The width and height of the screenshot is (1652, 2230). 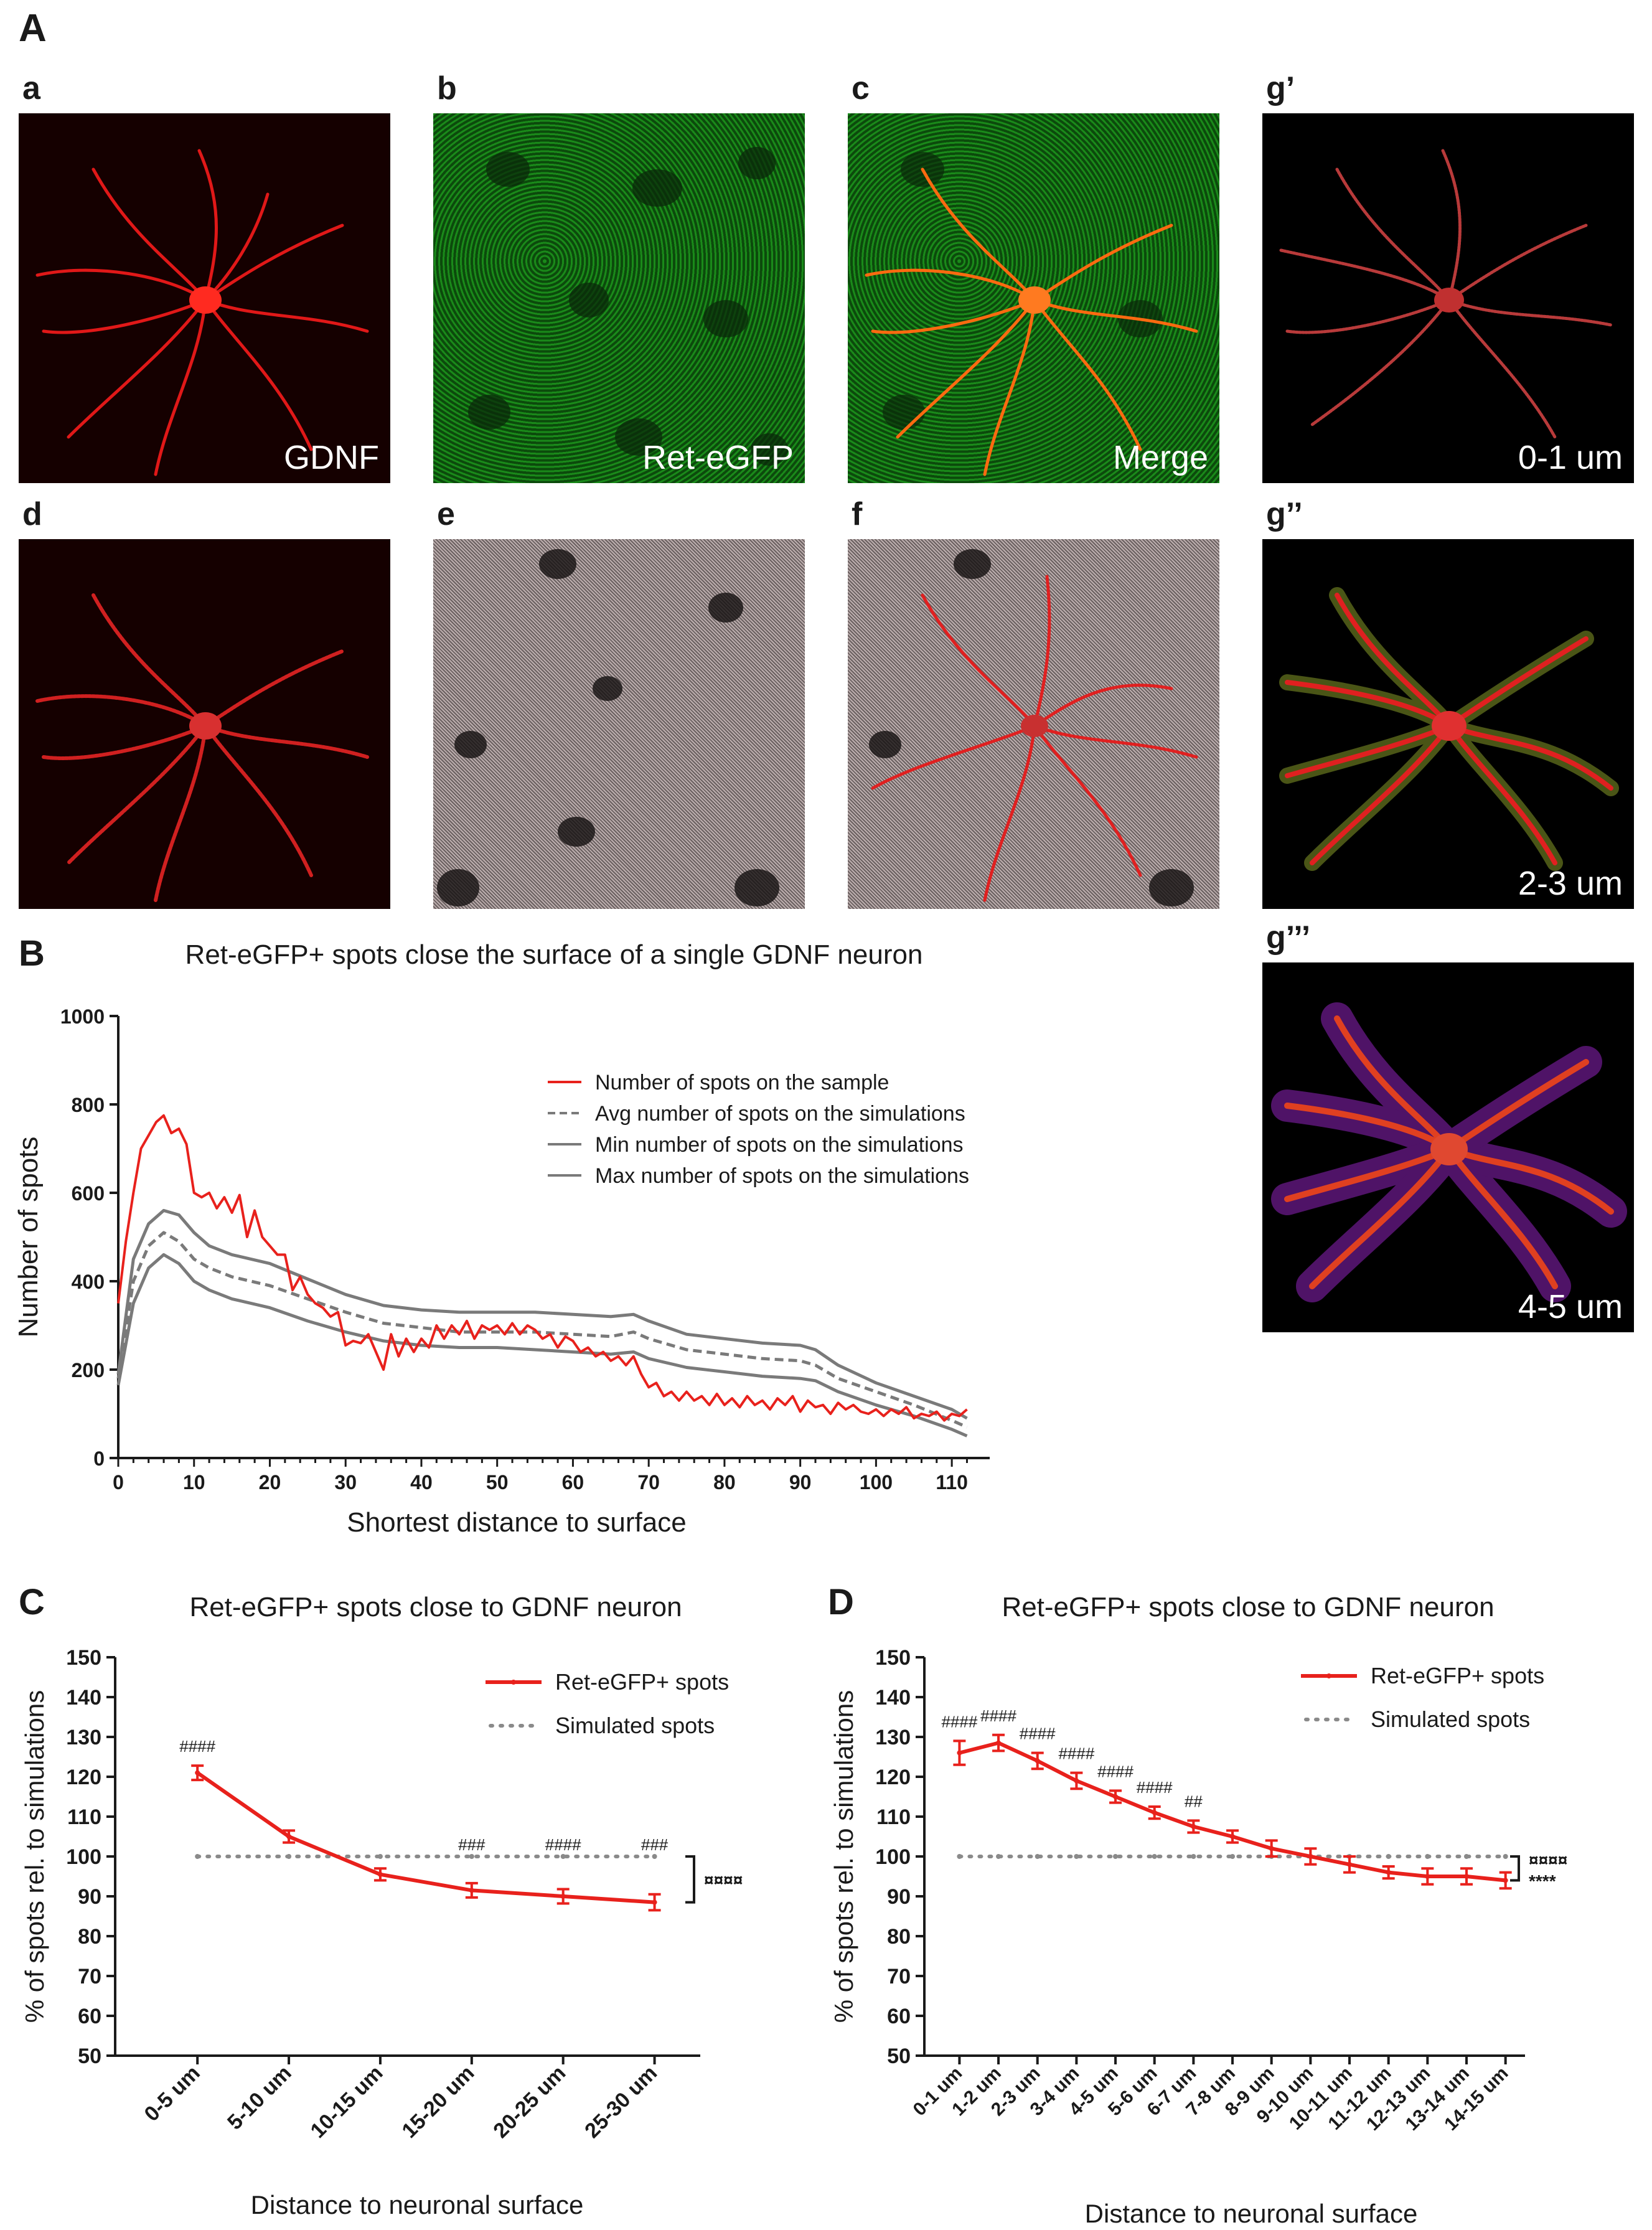 I want to click on chart-b-y-label: Number of spots, so click(x=28, y=1237).